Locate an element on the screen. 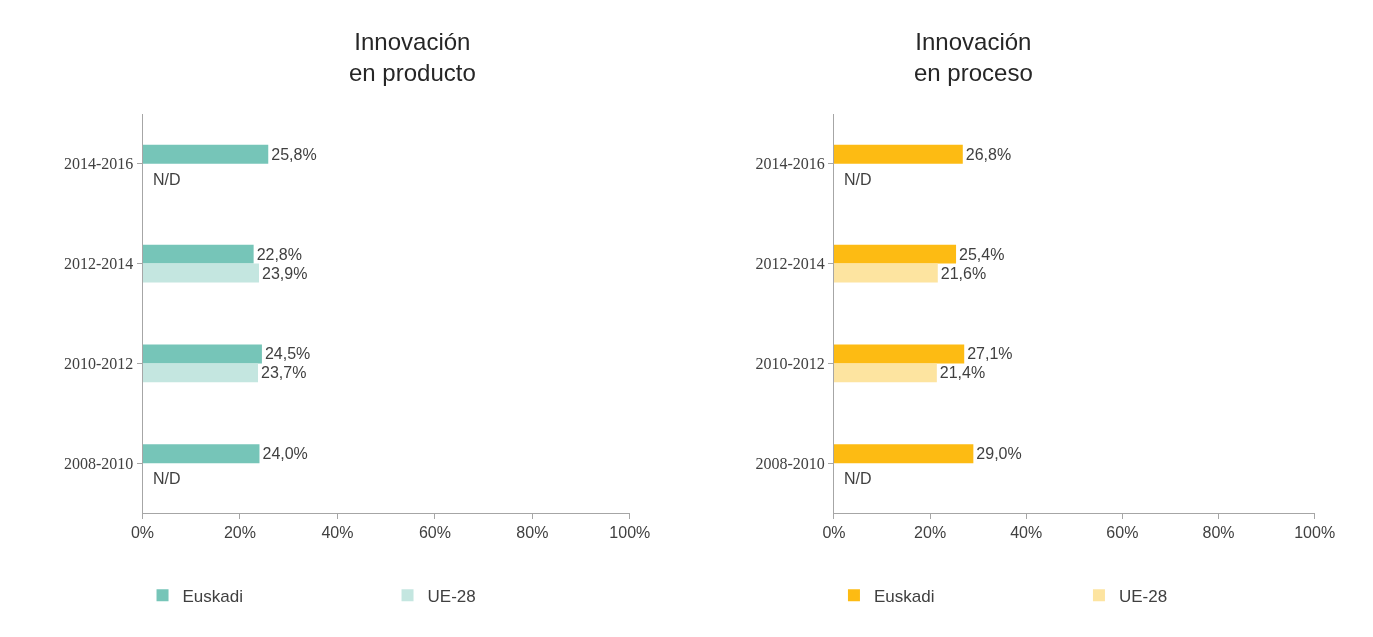 The image size is (1373, 637). data-label: 22,8% is located at coordinates (279, 254).